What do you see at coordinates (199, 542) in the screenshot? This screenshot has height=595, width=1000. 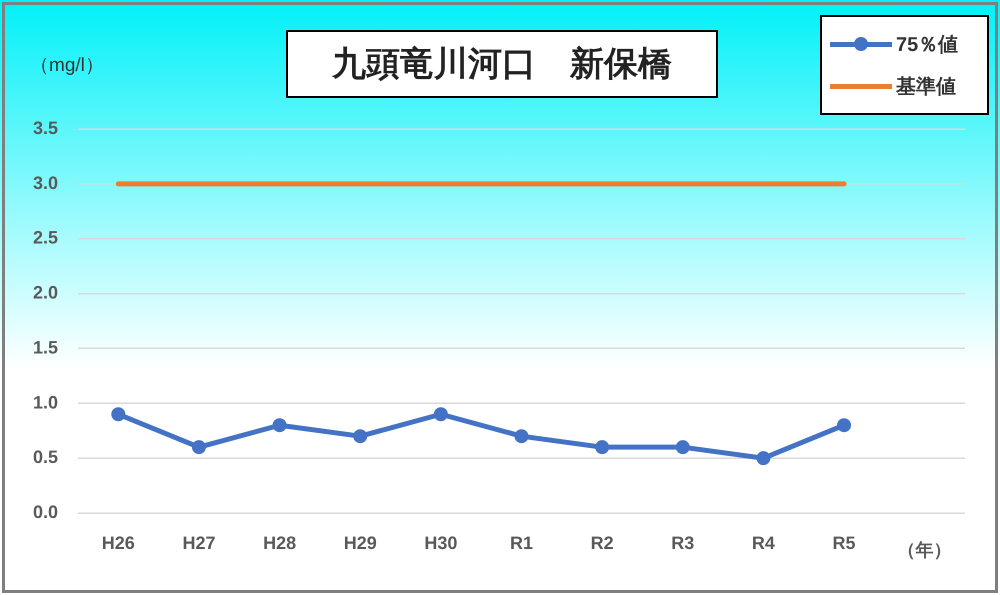 I see `x-tick-label: H27` at bounding box center [199, 542].